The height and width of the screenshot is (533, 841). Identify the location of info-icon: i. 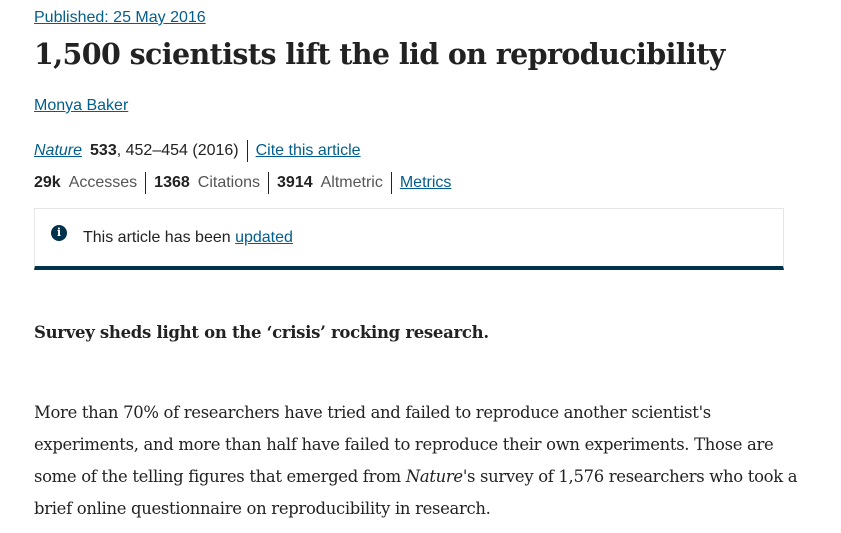
(59, 233).